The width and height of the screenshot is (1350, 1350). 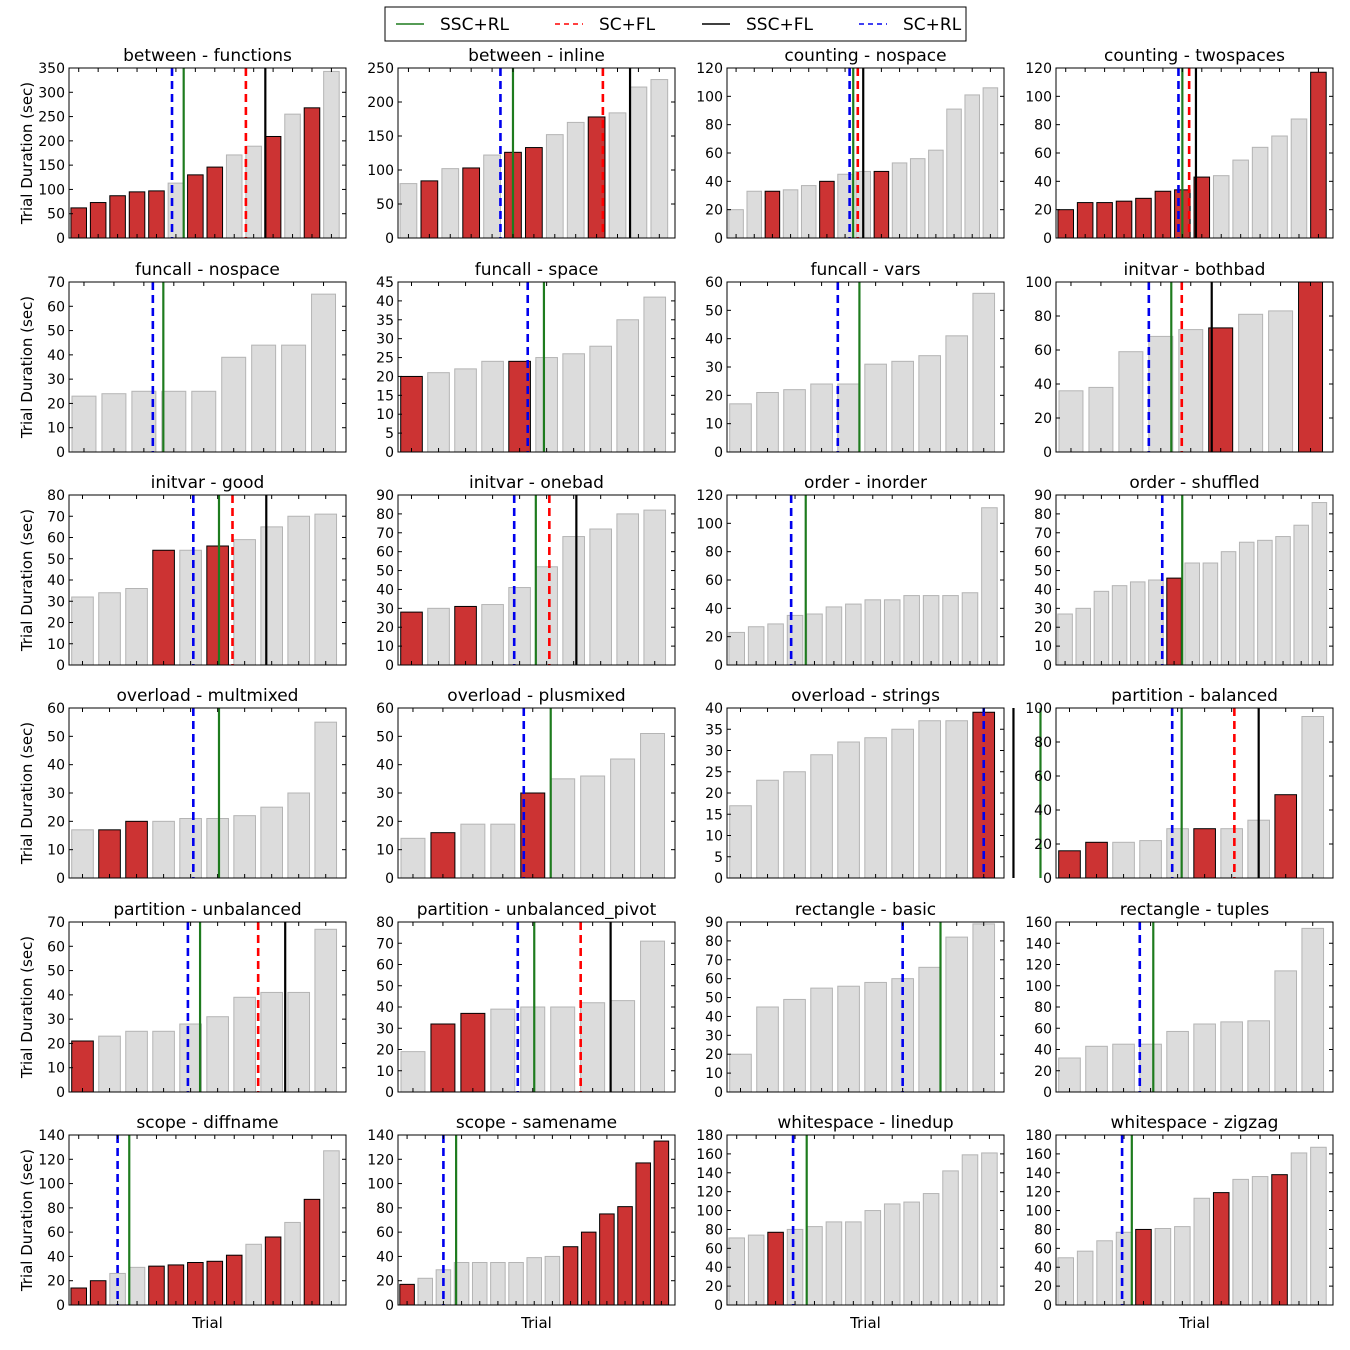 What do you see at coordinates (714, 815) in the screenshot?
I see `y-tick-label: 15` at bounding box center [714, 815].